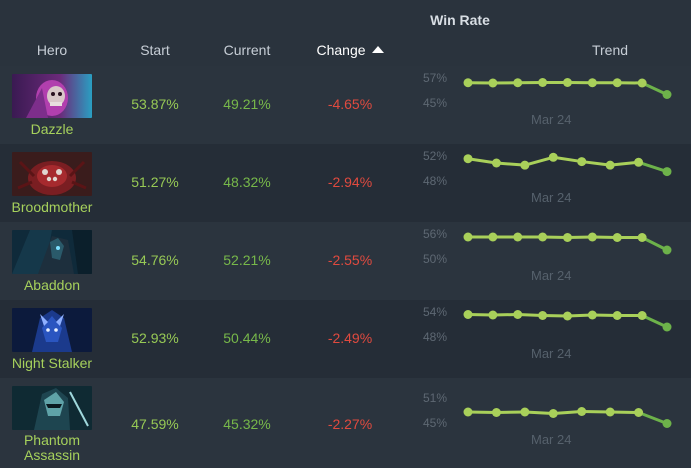 Image resolution: width=691 pixels, height=468 pixels. I want to click on trend-y-top: 52%, so click(435, 156).